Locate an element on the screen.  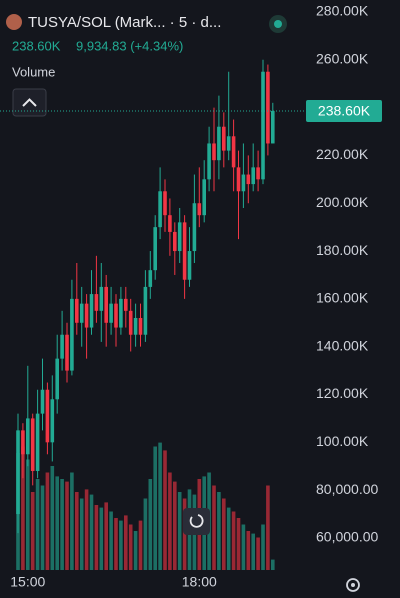
y-tick-label: 200.00K is located at coordinates (342, 202).